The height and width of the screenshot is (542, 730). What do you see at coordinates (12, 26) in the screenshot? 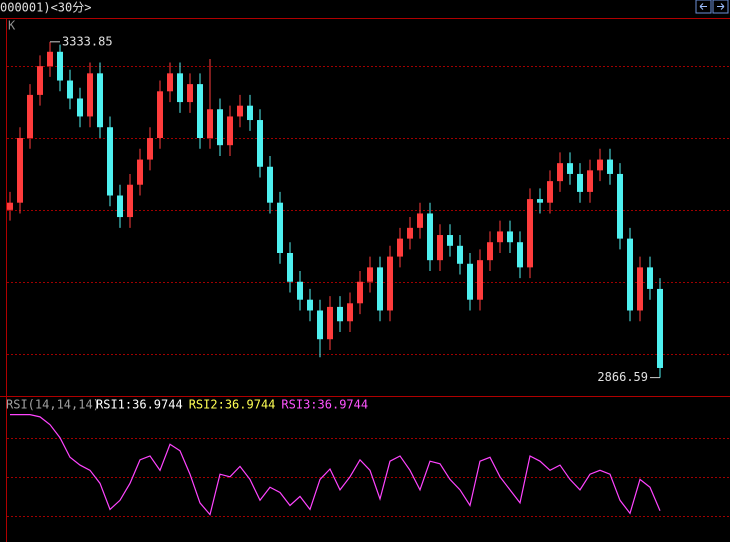
I see `panel-label: K` at bounding box center [12, 26].